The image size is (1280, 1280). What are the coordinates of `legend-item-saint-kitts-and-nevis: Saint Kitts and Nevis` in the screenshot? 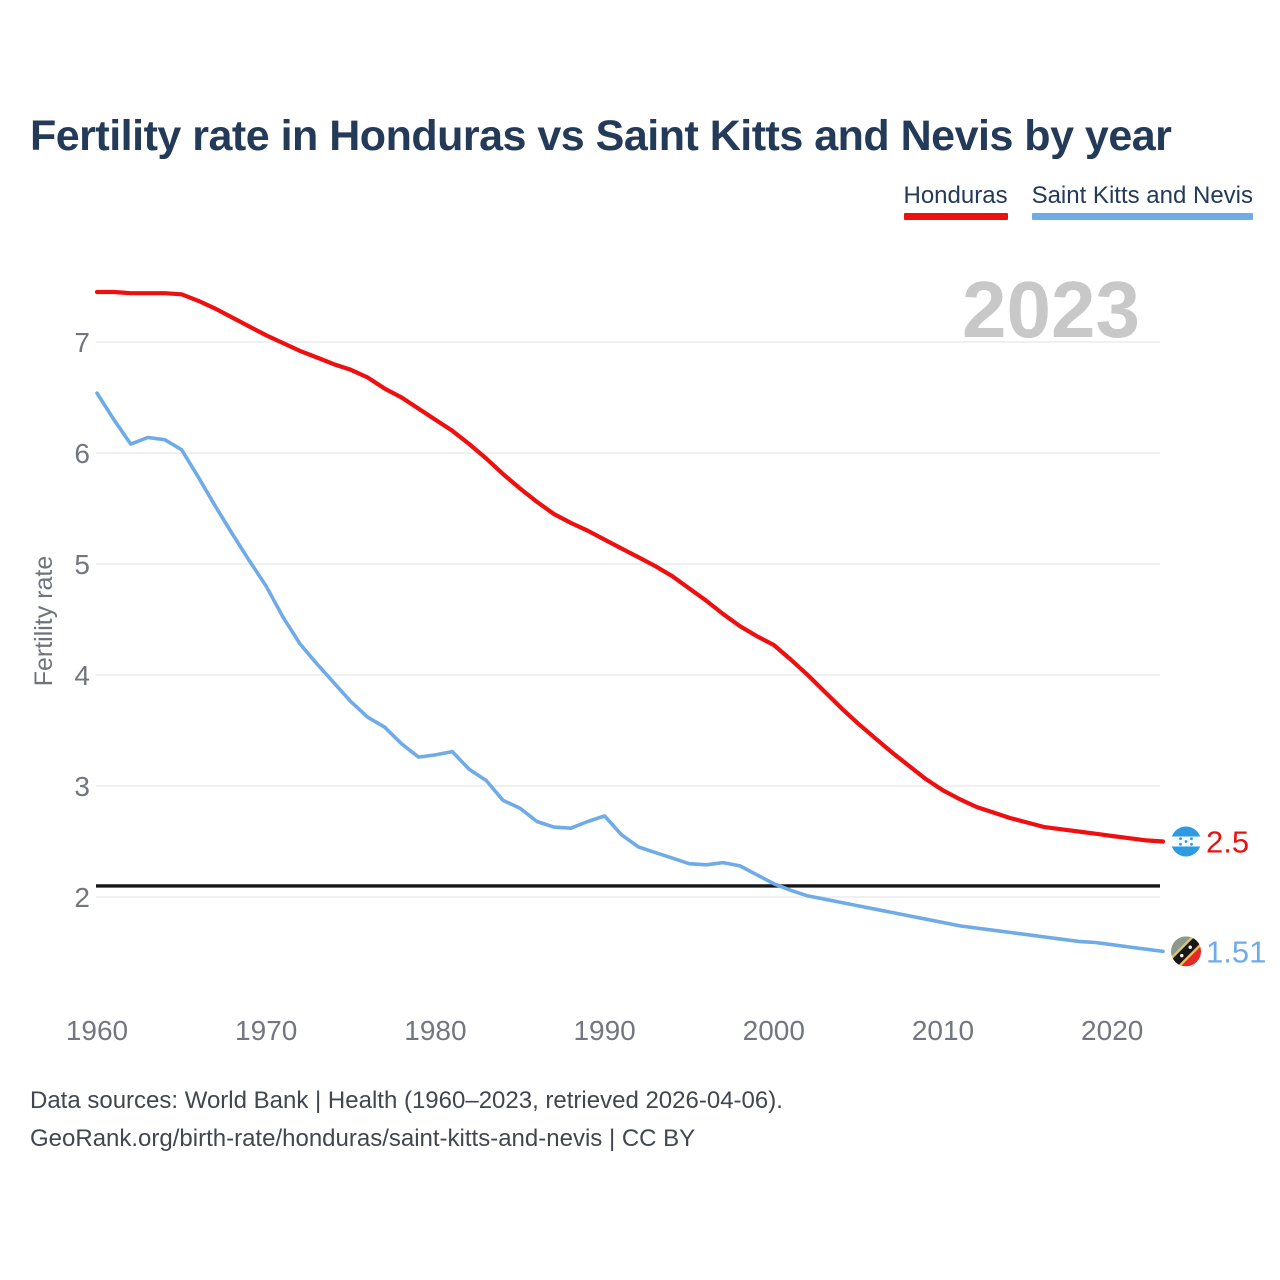 It's located at (1142, 201).